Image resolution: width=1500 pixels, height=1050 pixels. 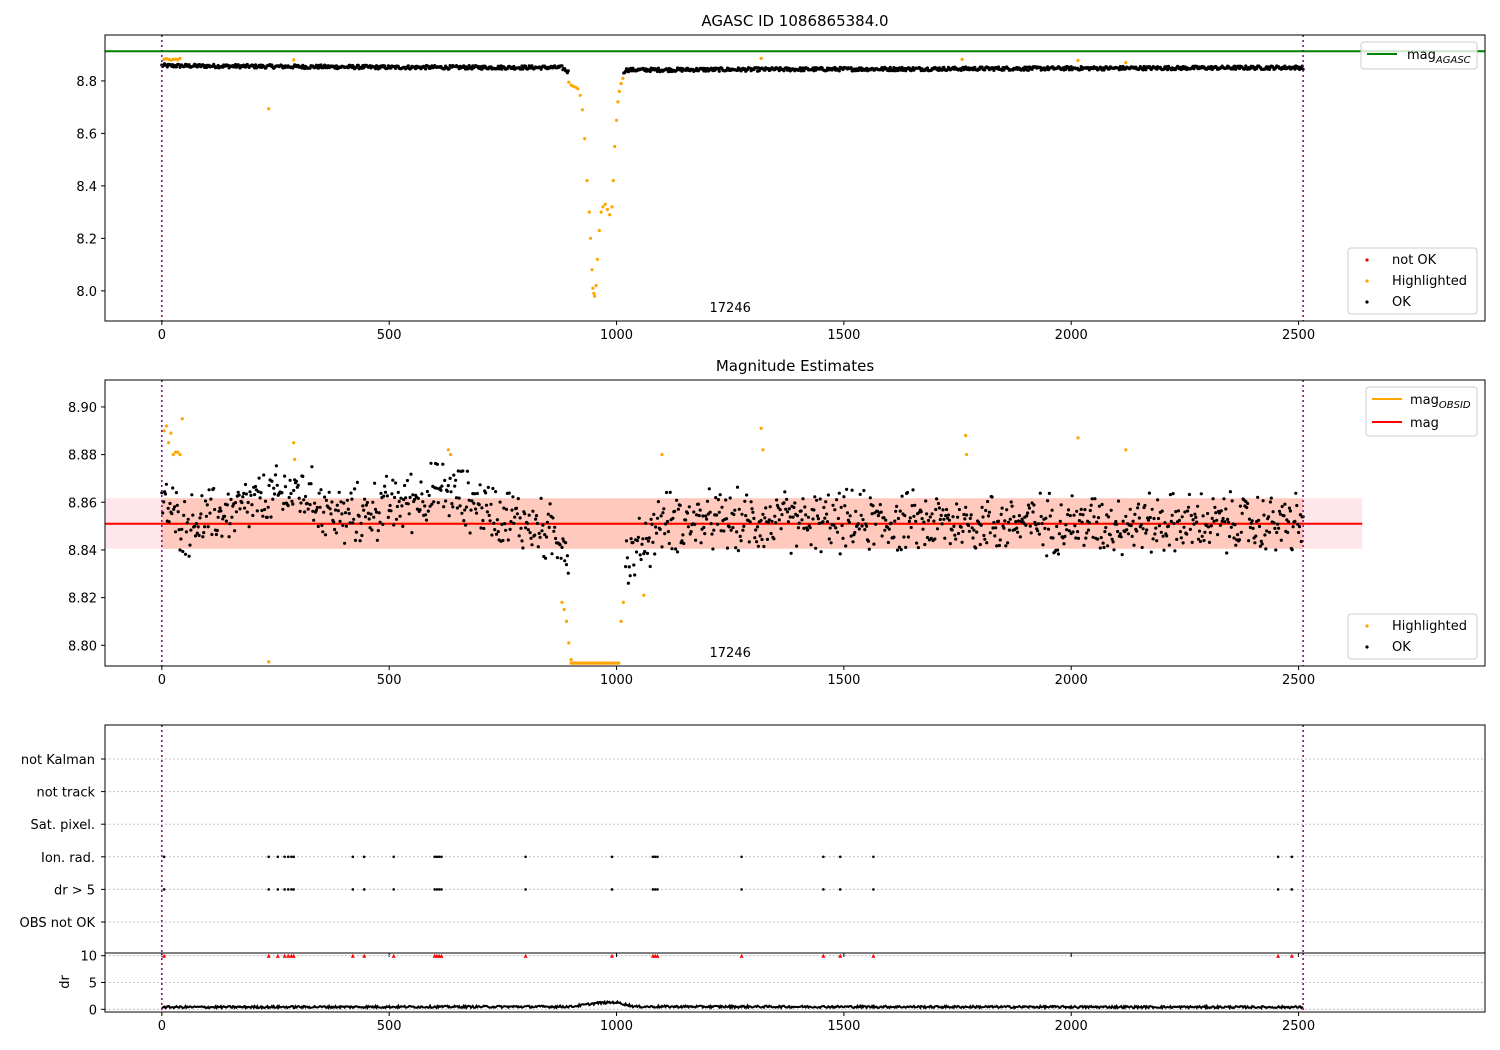 I want to click on y-tick-label: 8.8, so click(x=86, y=82).